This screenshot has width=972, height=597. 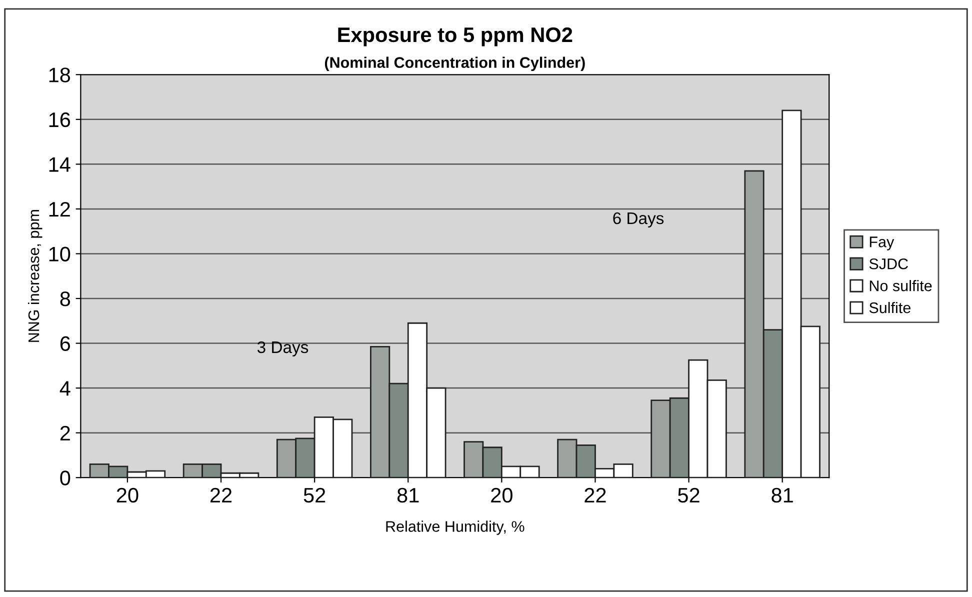 I want to click on y-tick-label: 8, so click(x=65, y=299).